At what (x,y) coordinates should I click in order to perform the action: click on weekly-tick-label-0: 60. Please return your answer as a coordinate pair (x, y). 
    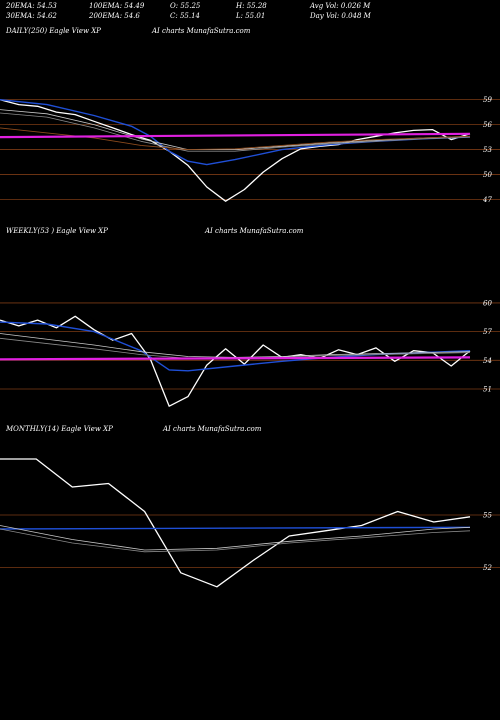
    Looking at the image, I should click on (487, 303).